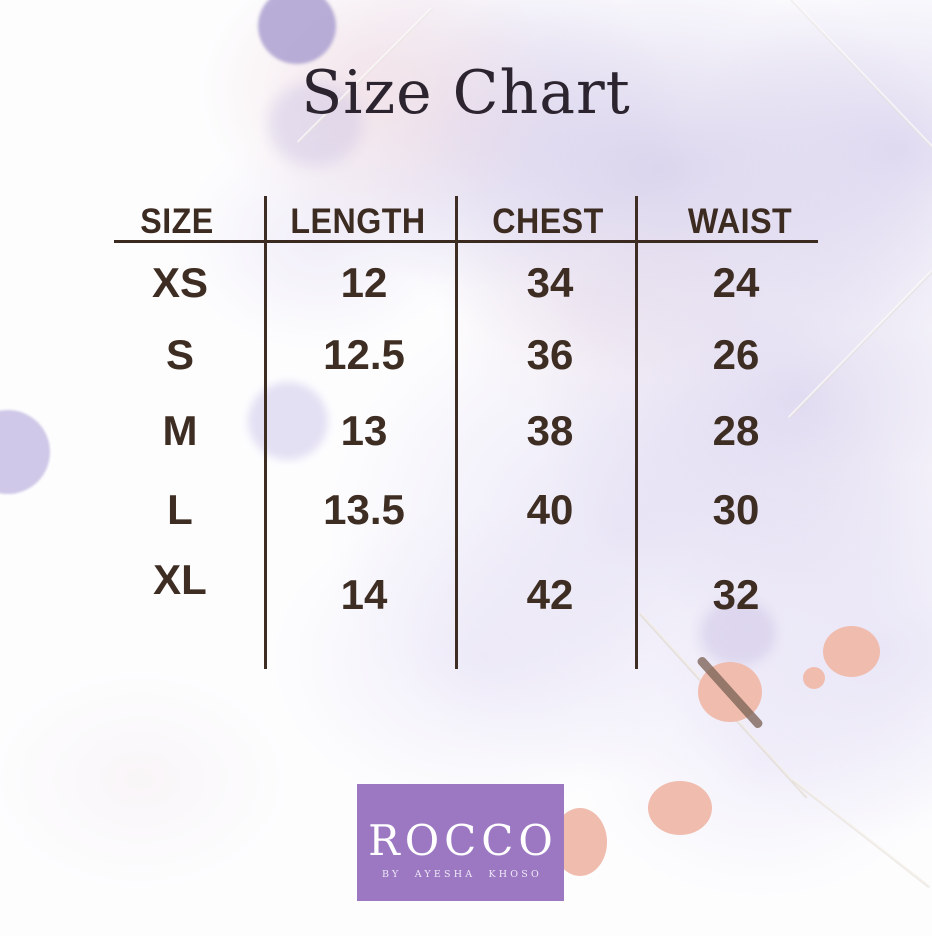 This screenshot has width=932, height=936. I want to click on table-cell-length: 12, so click(364, 282).